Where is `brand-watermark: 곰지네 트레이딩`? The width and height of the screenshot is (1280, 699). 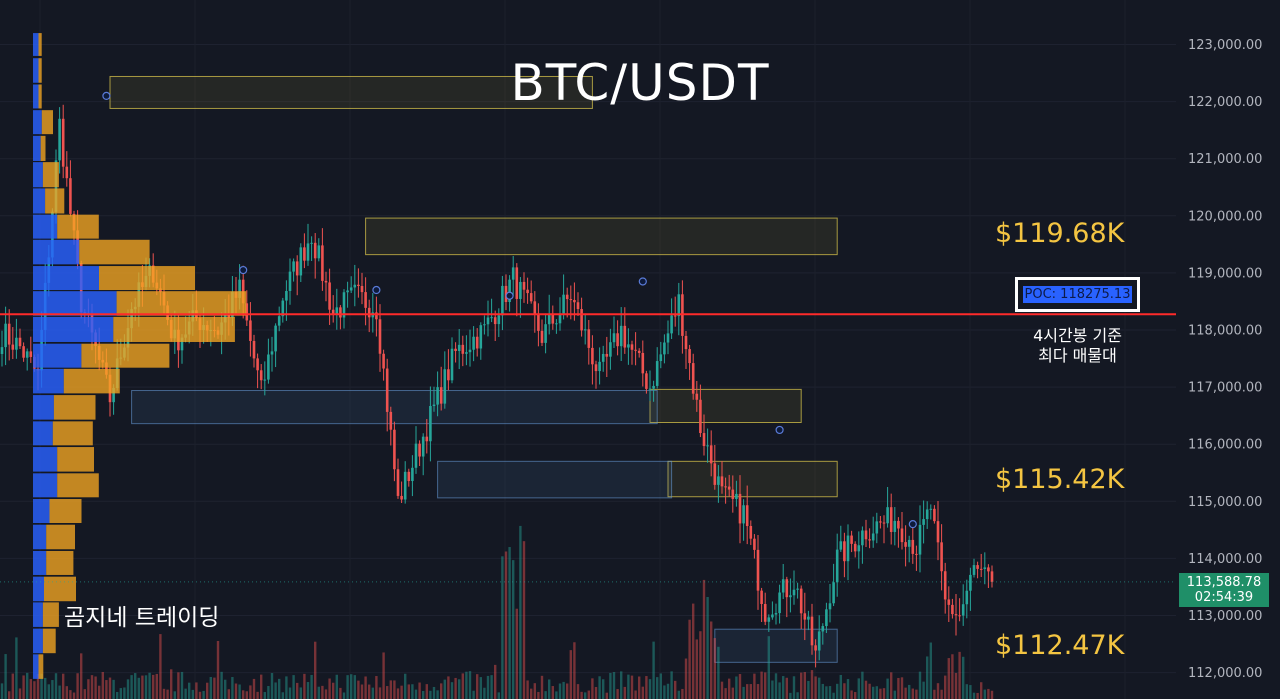 brand-watermark: 곰지네 트레이딩 is located at coordinates (142, 618).